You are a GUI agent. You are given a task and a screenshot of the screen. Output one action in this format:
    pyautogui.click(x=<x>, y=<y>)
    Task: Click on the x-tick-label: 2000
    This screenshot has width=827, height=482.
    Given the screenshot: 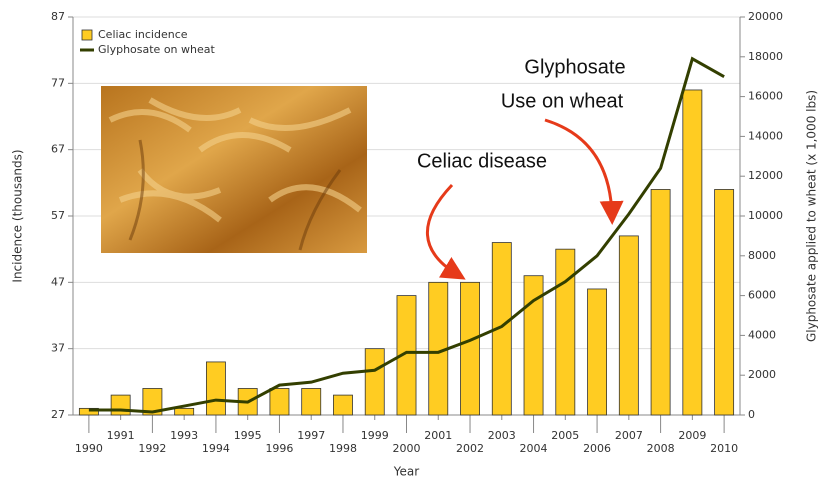 What is the action you would take?
    pyautogui.click(x=407, y=448)
    